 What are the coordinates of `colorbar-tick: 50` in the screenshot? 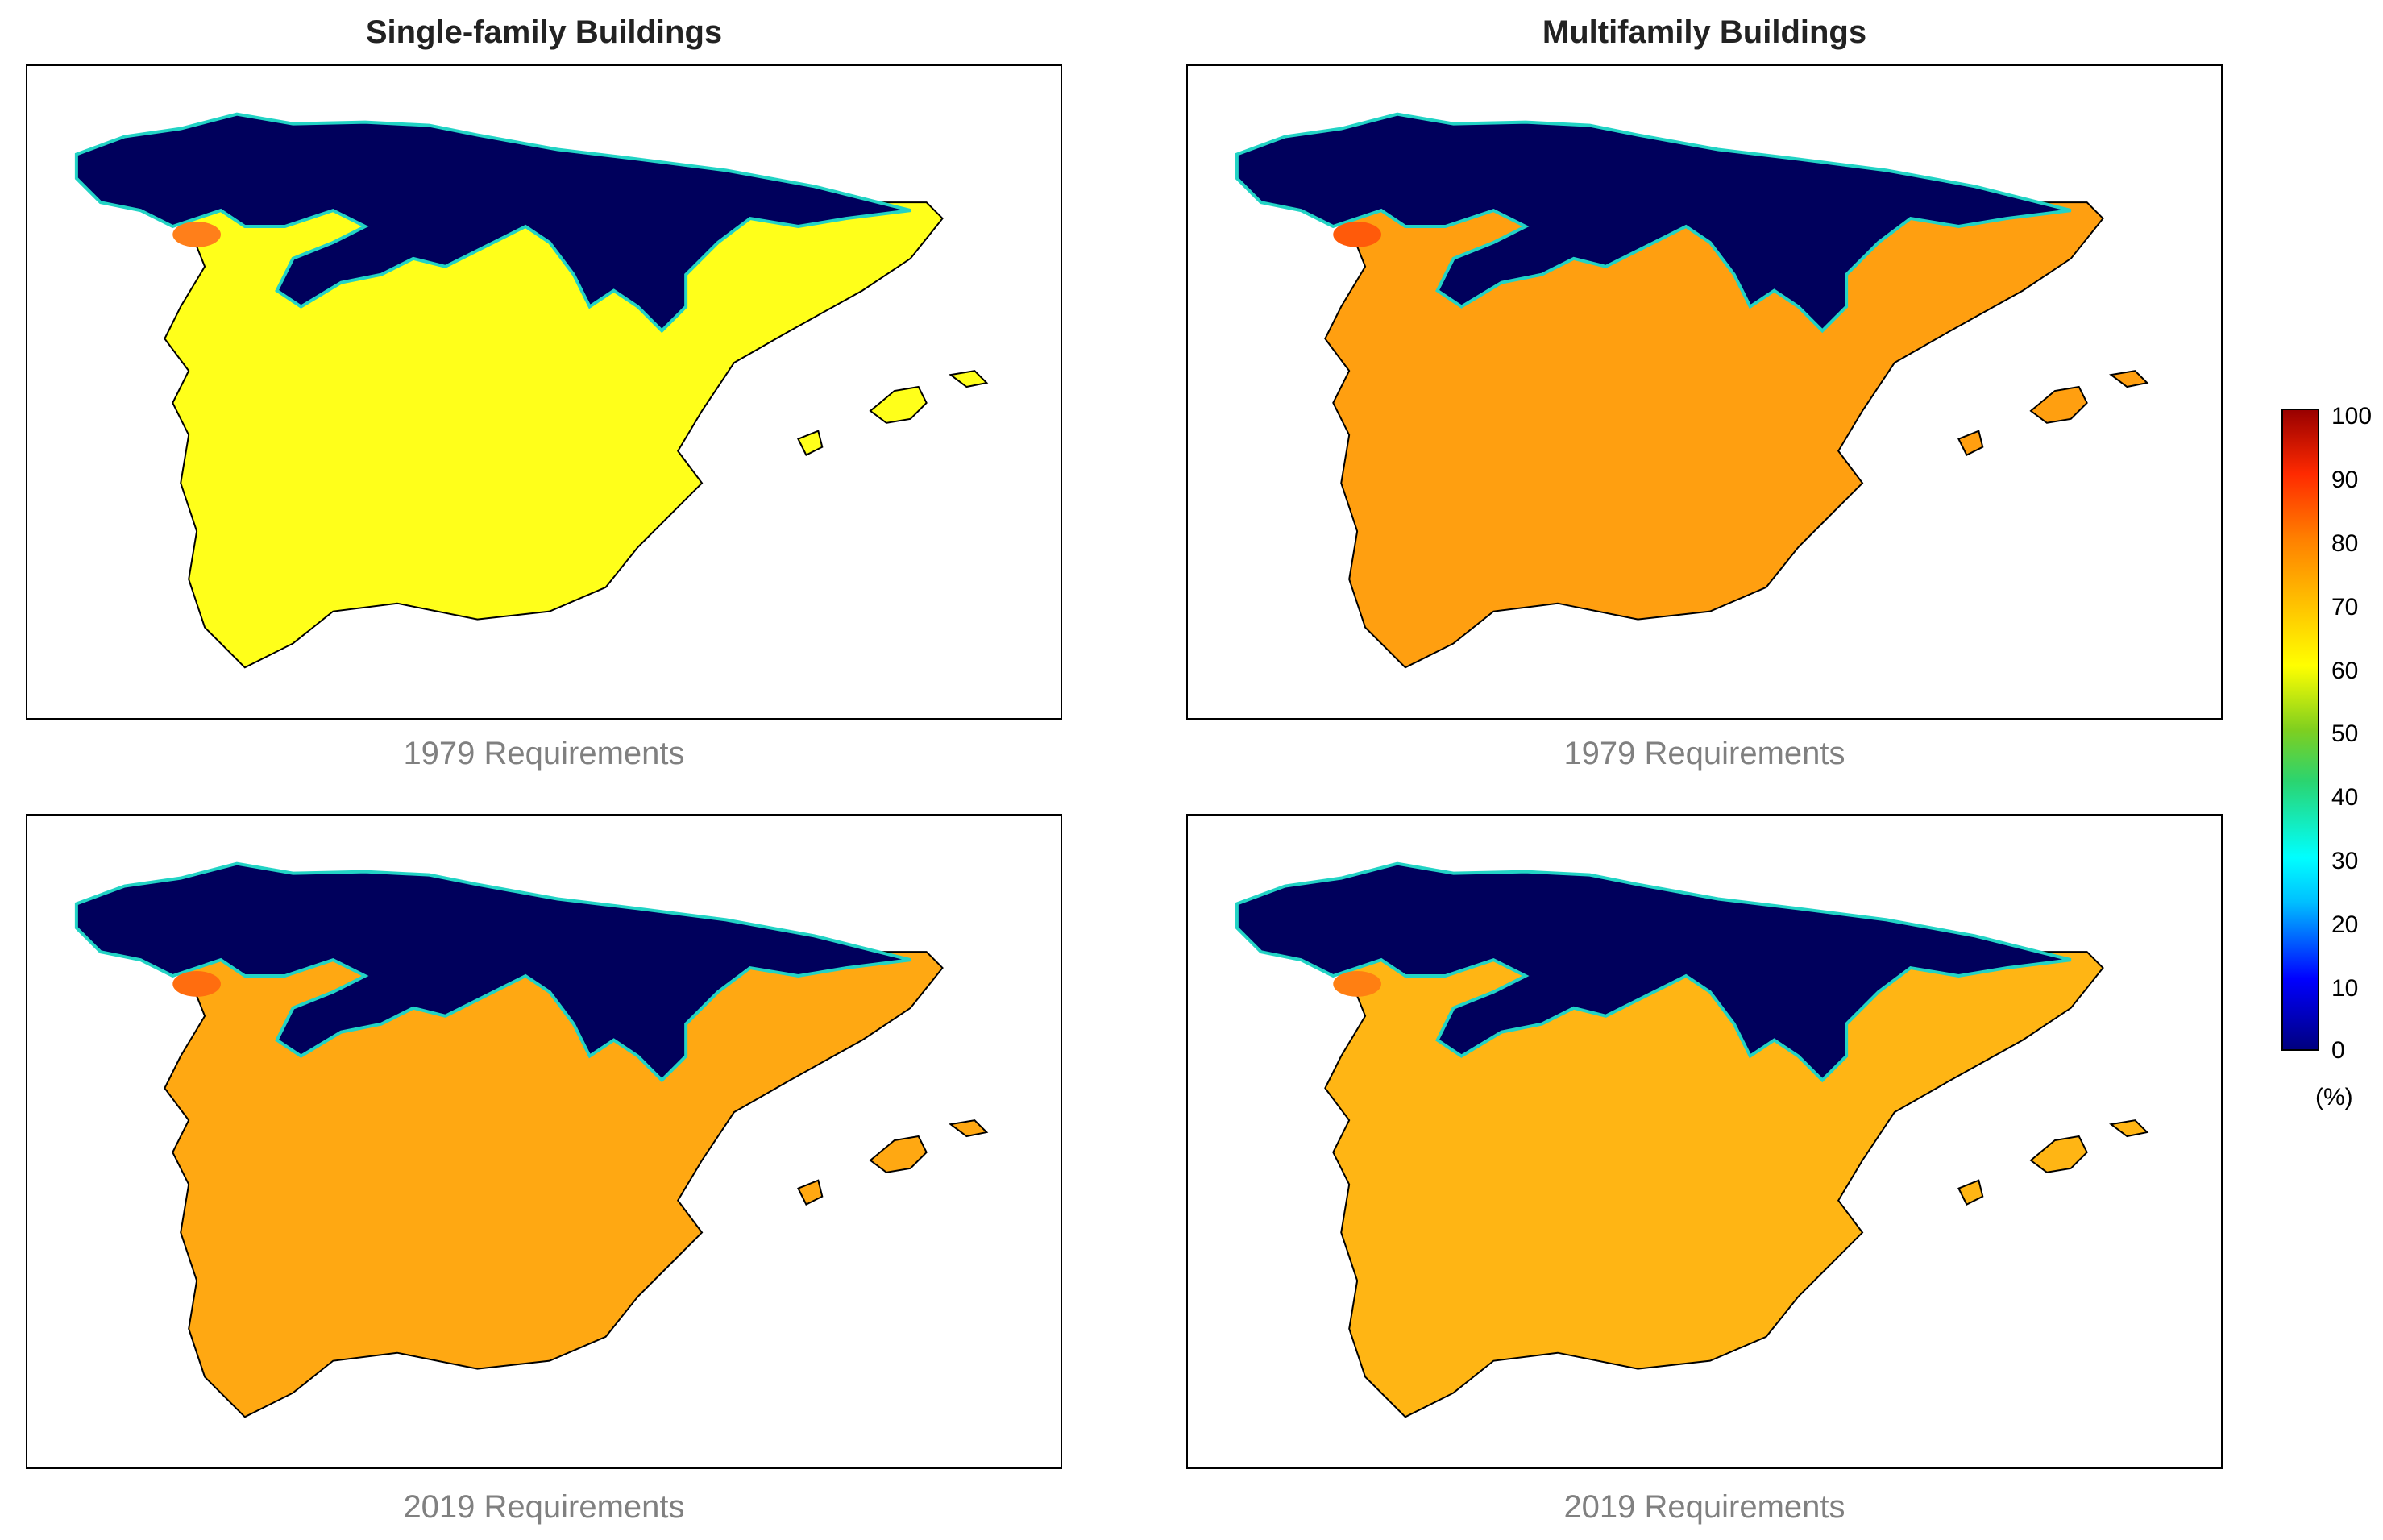 It's located at (2345, 733).